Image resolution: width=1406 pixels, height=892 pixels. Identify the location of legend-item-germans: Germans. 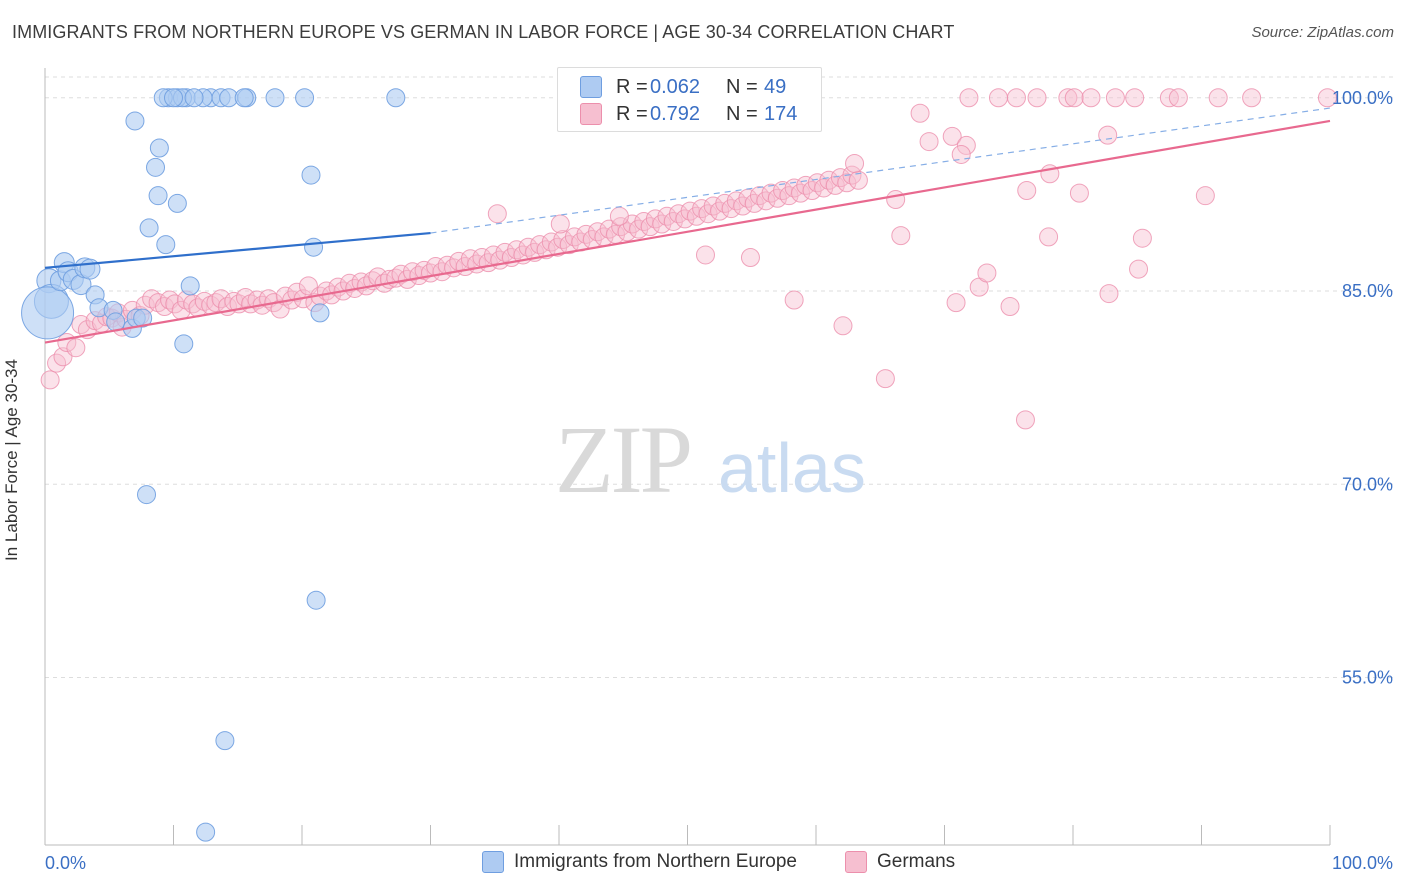
(900, 862).